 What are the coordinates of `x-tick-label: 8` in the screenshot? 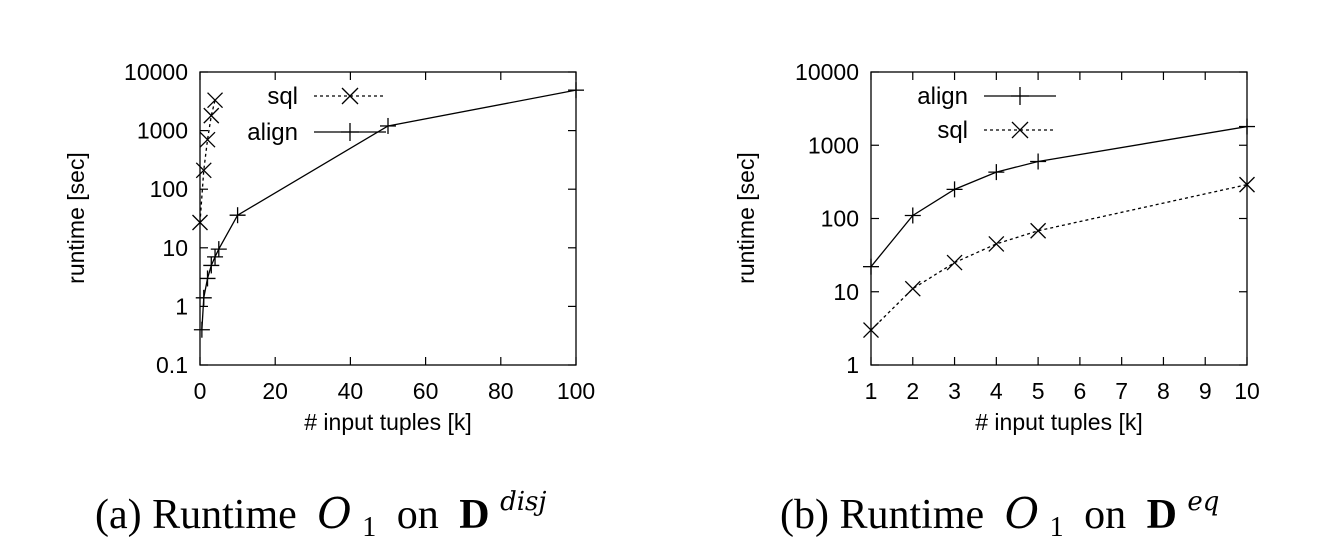 It's located at (1163, 391).